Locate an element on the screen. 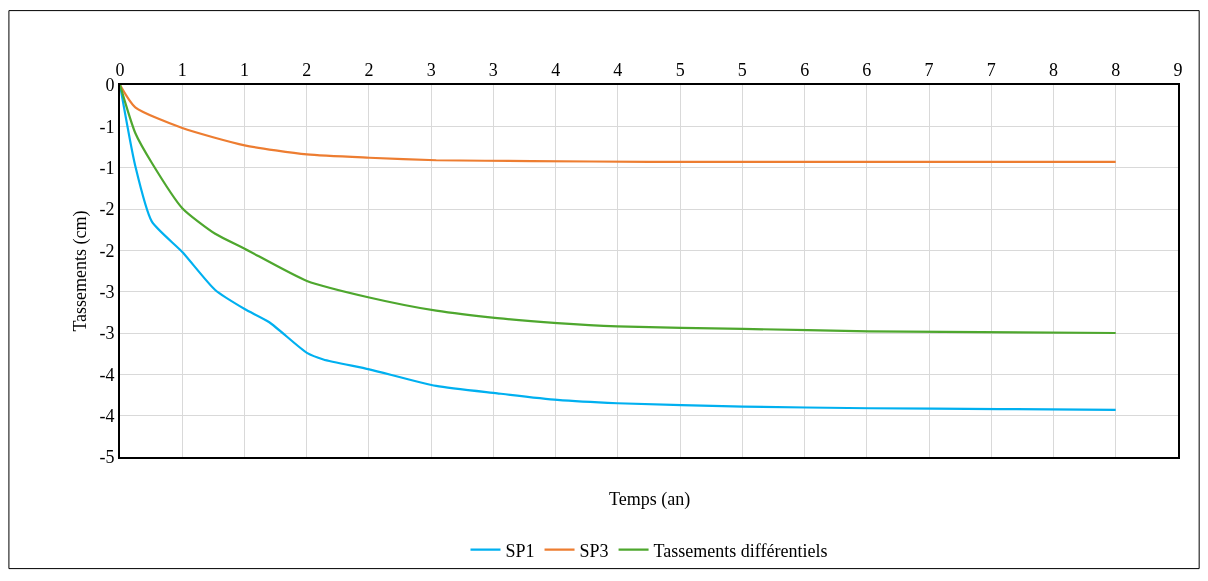  y-tick-label: 0 is located at coordinates (110, 85).